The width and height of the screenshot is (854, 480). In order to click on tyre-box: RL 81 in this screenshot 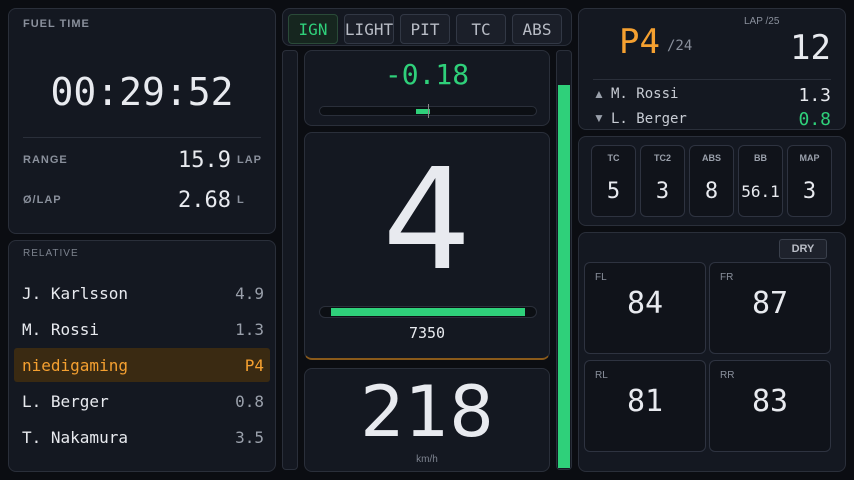, I will do `click(645, 406)`.